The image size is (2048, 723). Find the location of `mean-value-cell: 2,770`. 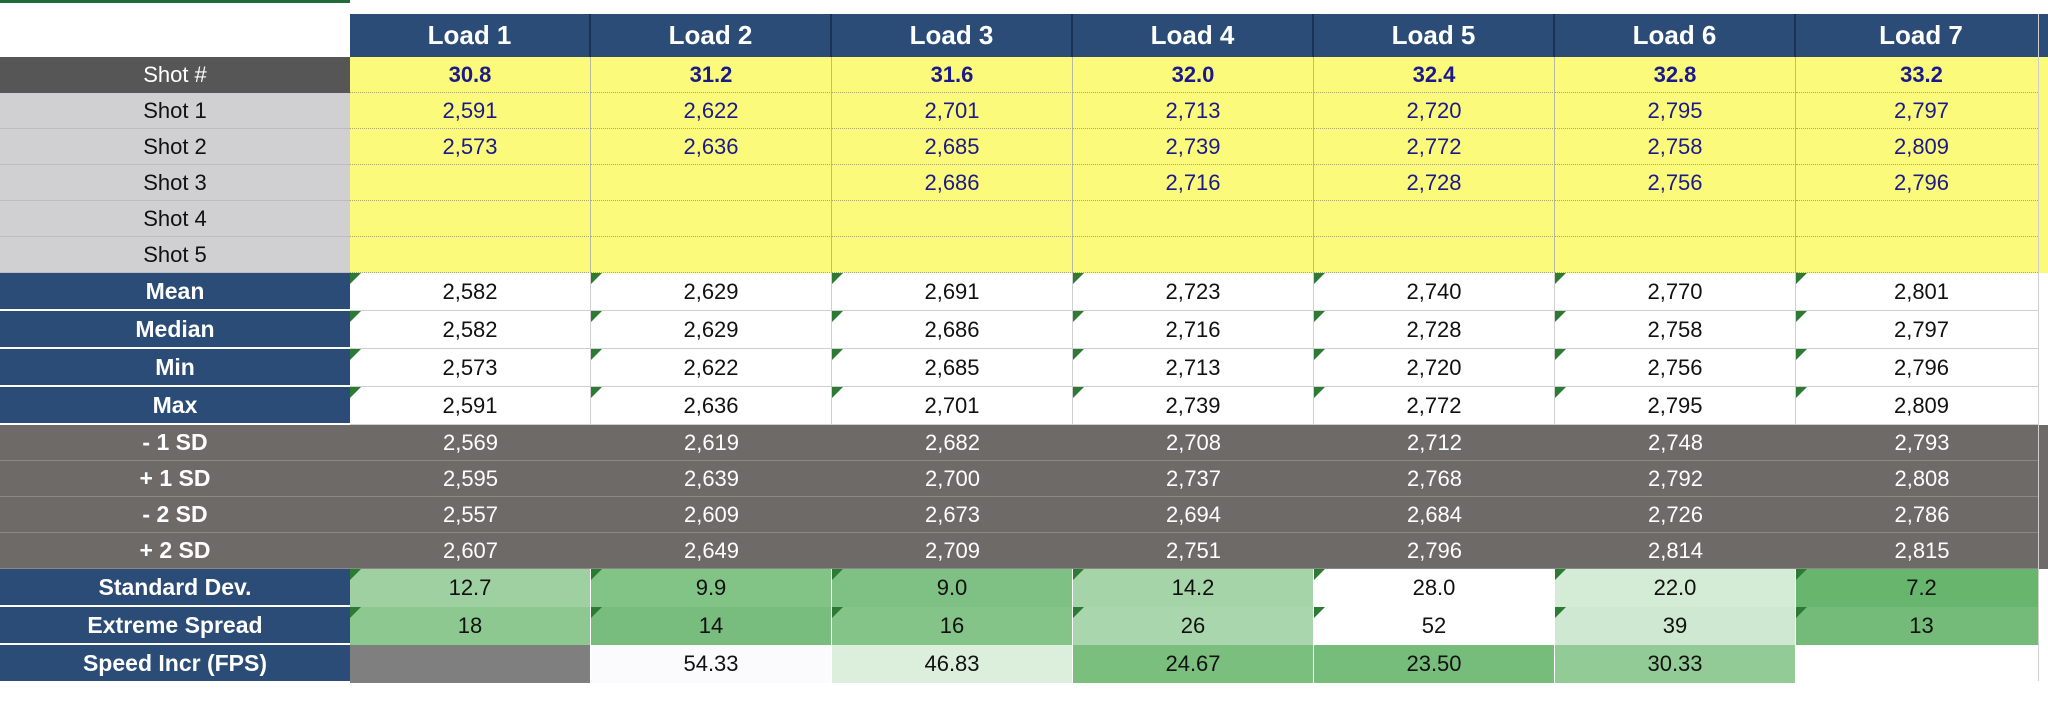

mean-value-cell: 2,770 is located at coordinates (1675, 292).